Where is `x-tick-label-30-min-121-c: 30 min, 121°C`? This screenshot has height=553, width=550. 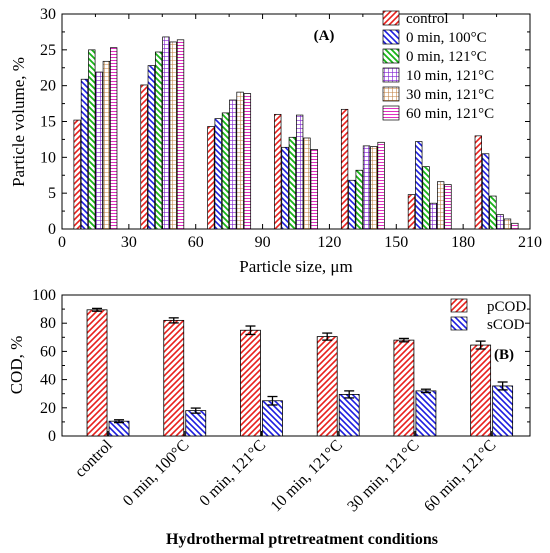
x-tick-label-30-min-121-c: 30 min, 121°C is located at coordinates (383, 476).